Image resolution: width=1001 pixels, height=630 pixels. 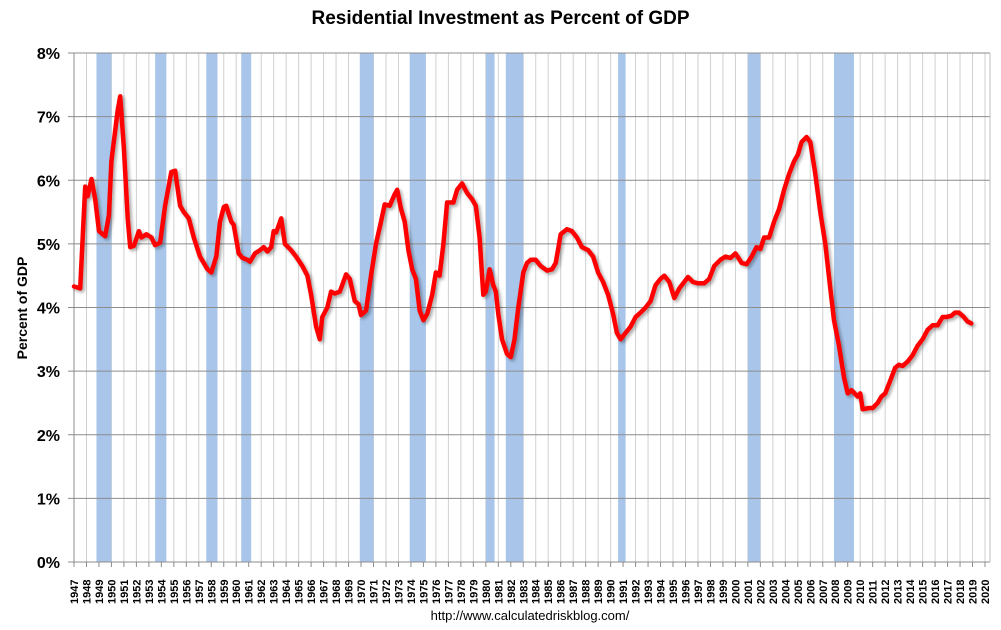 What do you see at coordinates (287, 591) in the screenshot?
I see `x-tick-label: 1964` at bounding box center [287, 591].